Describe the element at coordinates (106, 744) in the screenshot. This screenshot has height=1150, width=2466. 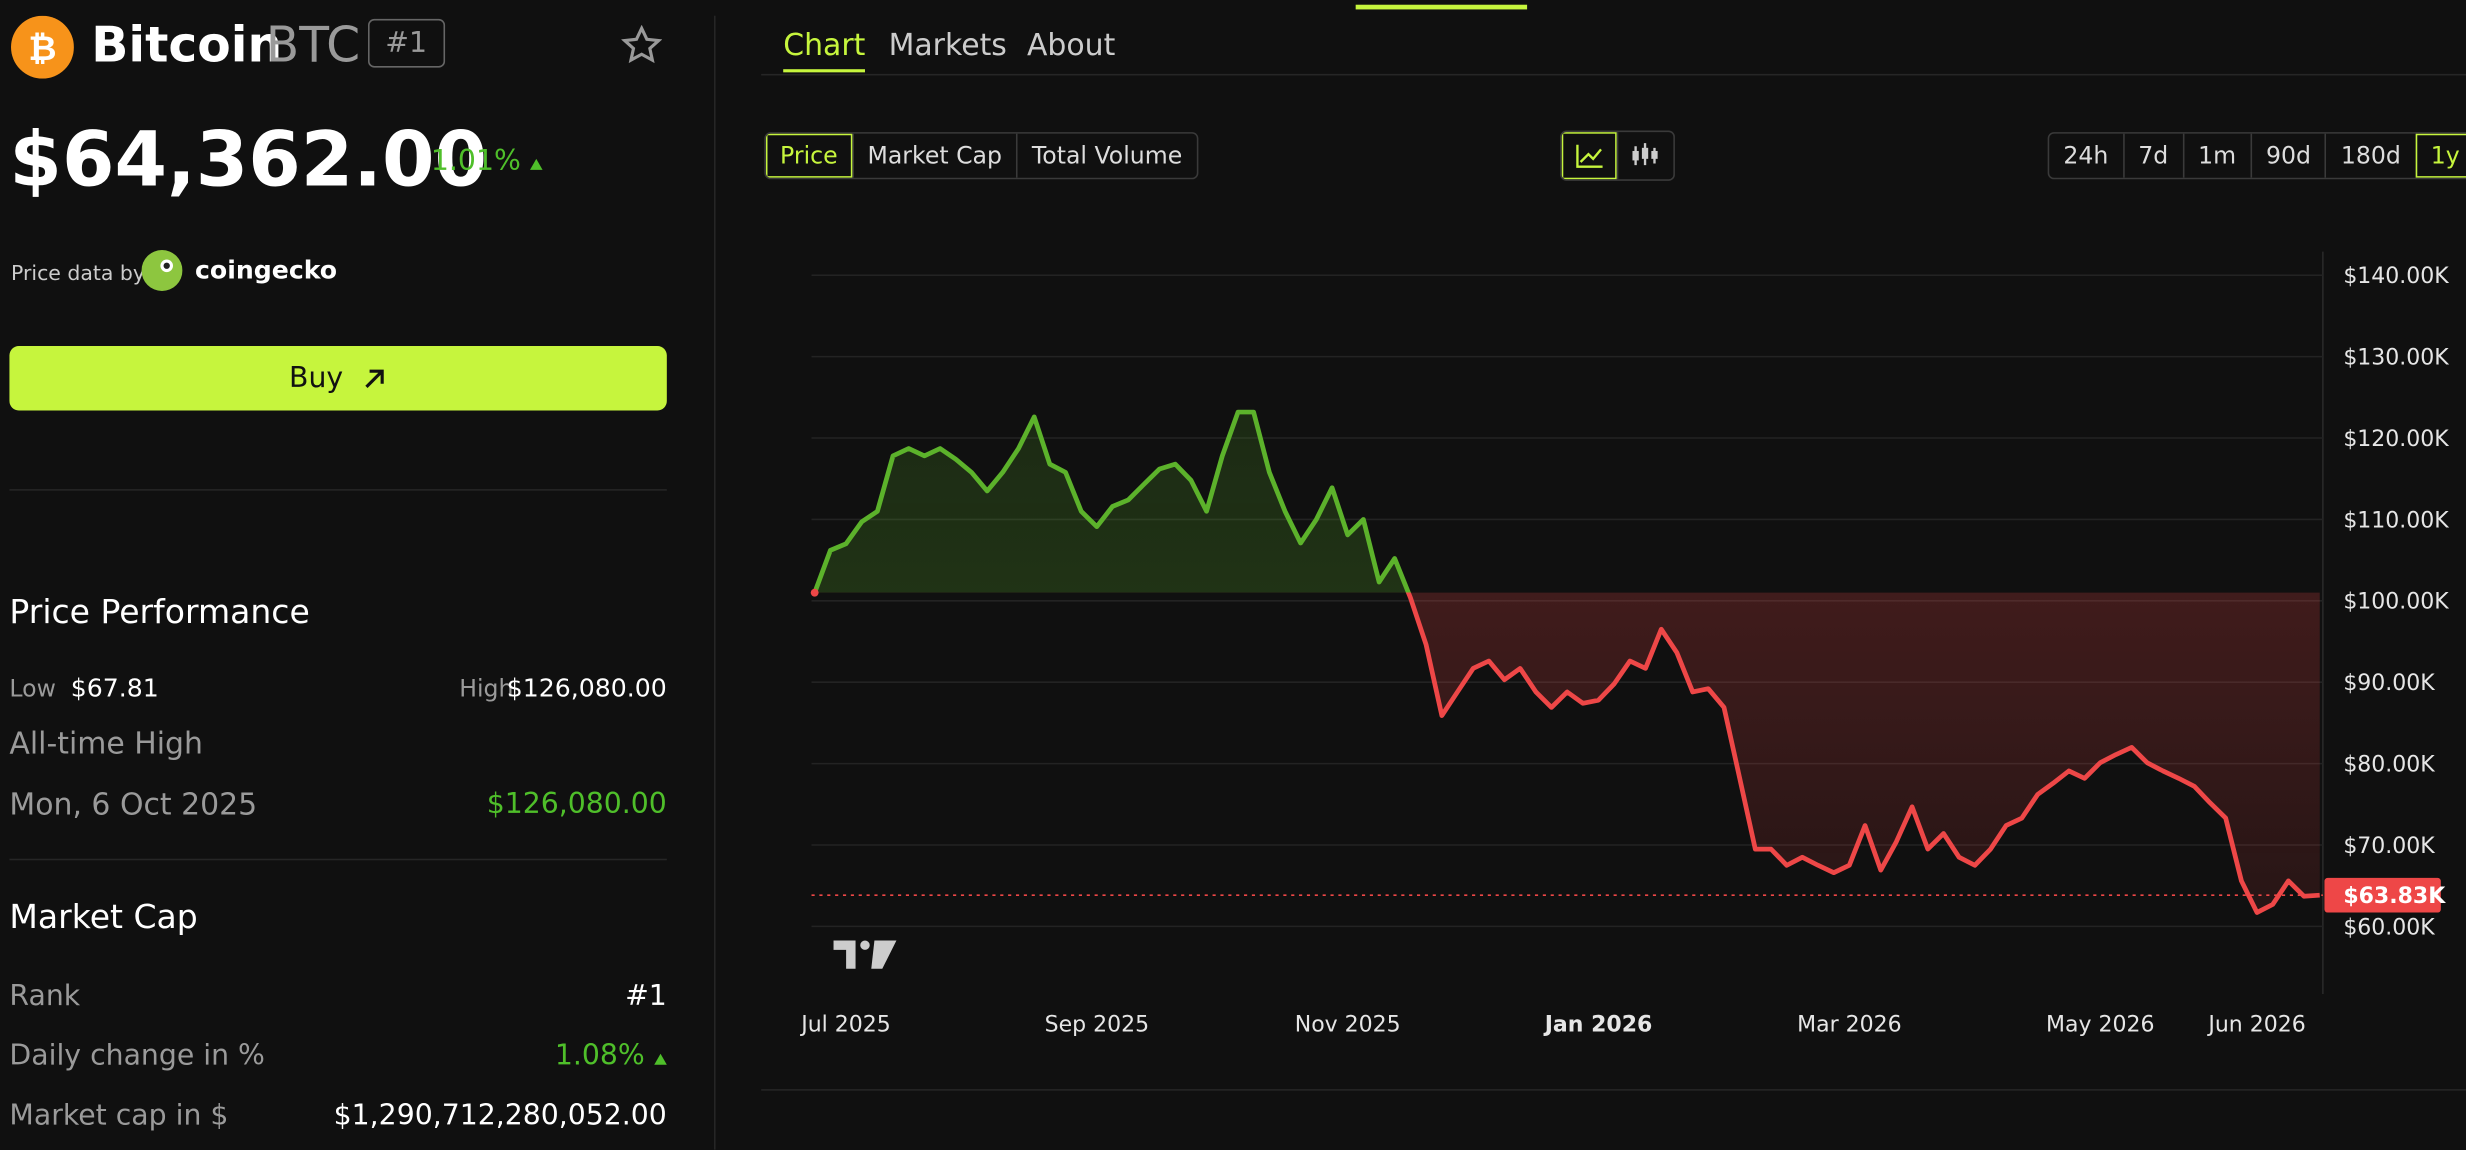
I see `ath-label: All-time High` at that location.